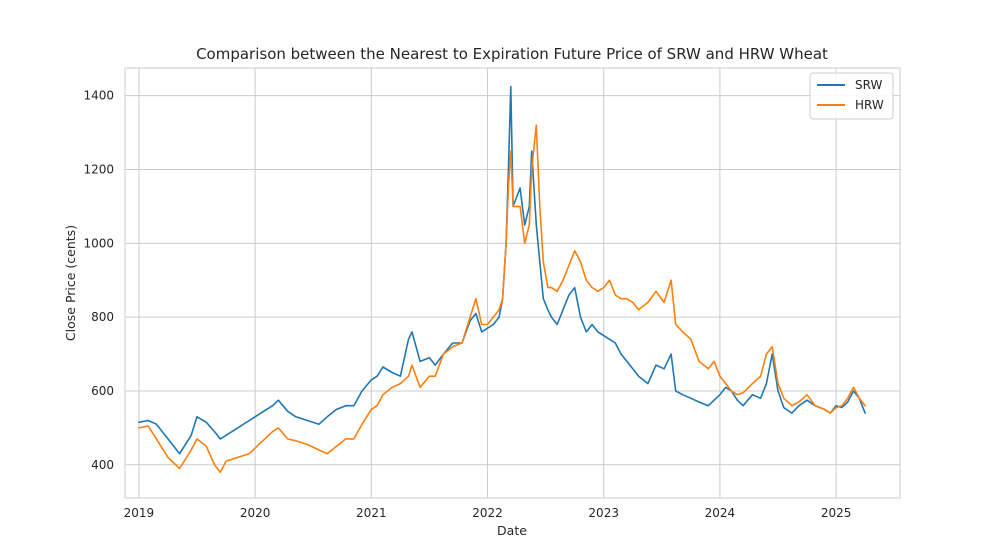 The image size is (1000, 560). I want to click on legend-label-srw: SRW, so click(868, 85).